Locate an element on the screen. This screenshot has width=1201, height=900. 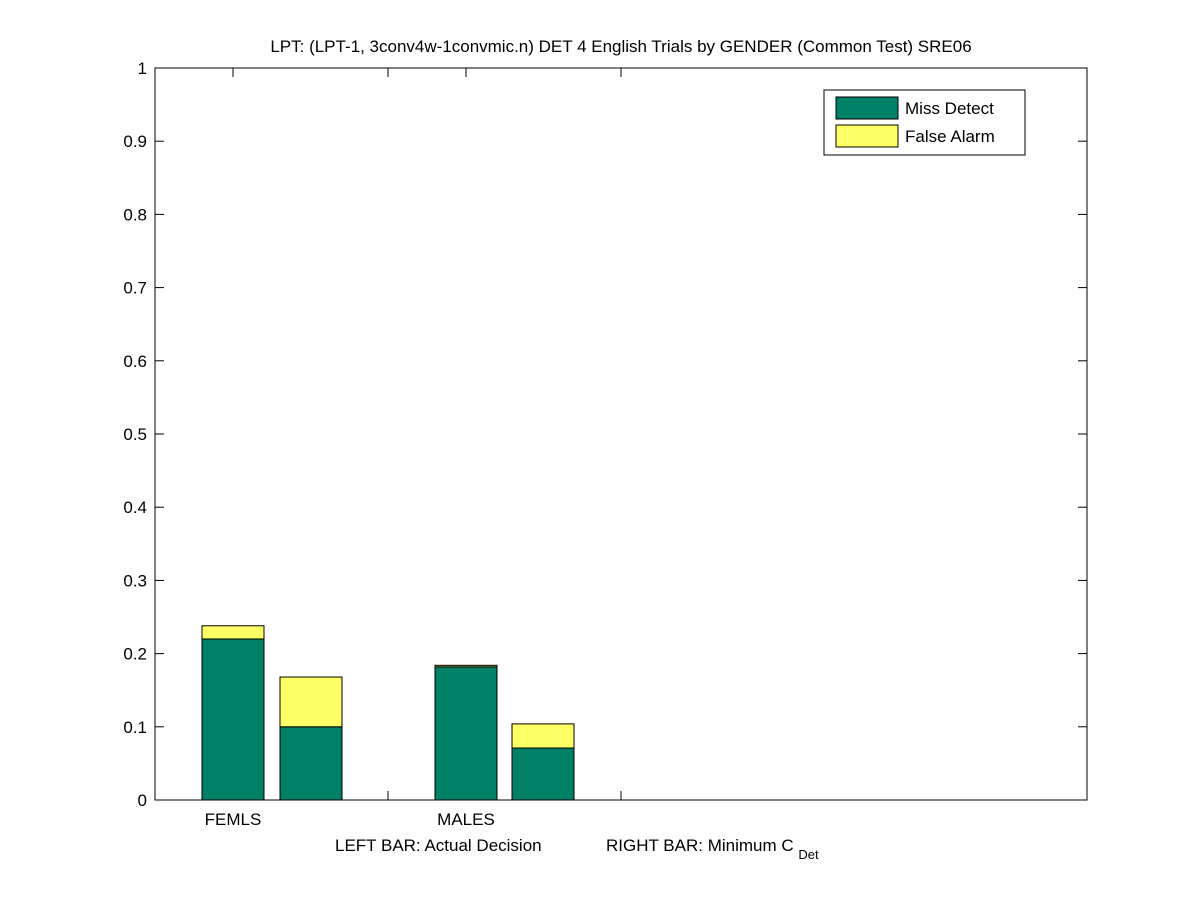
y-tick-label: 0.3 is located at coordinates (135, 580).